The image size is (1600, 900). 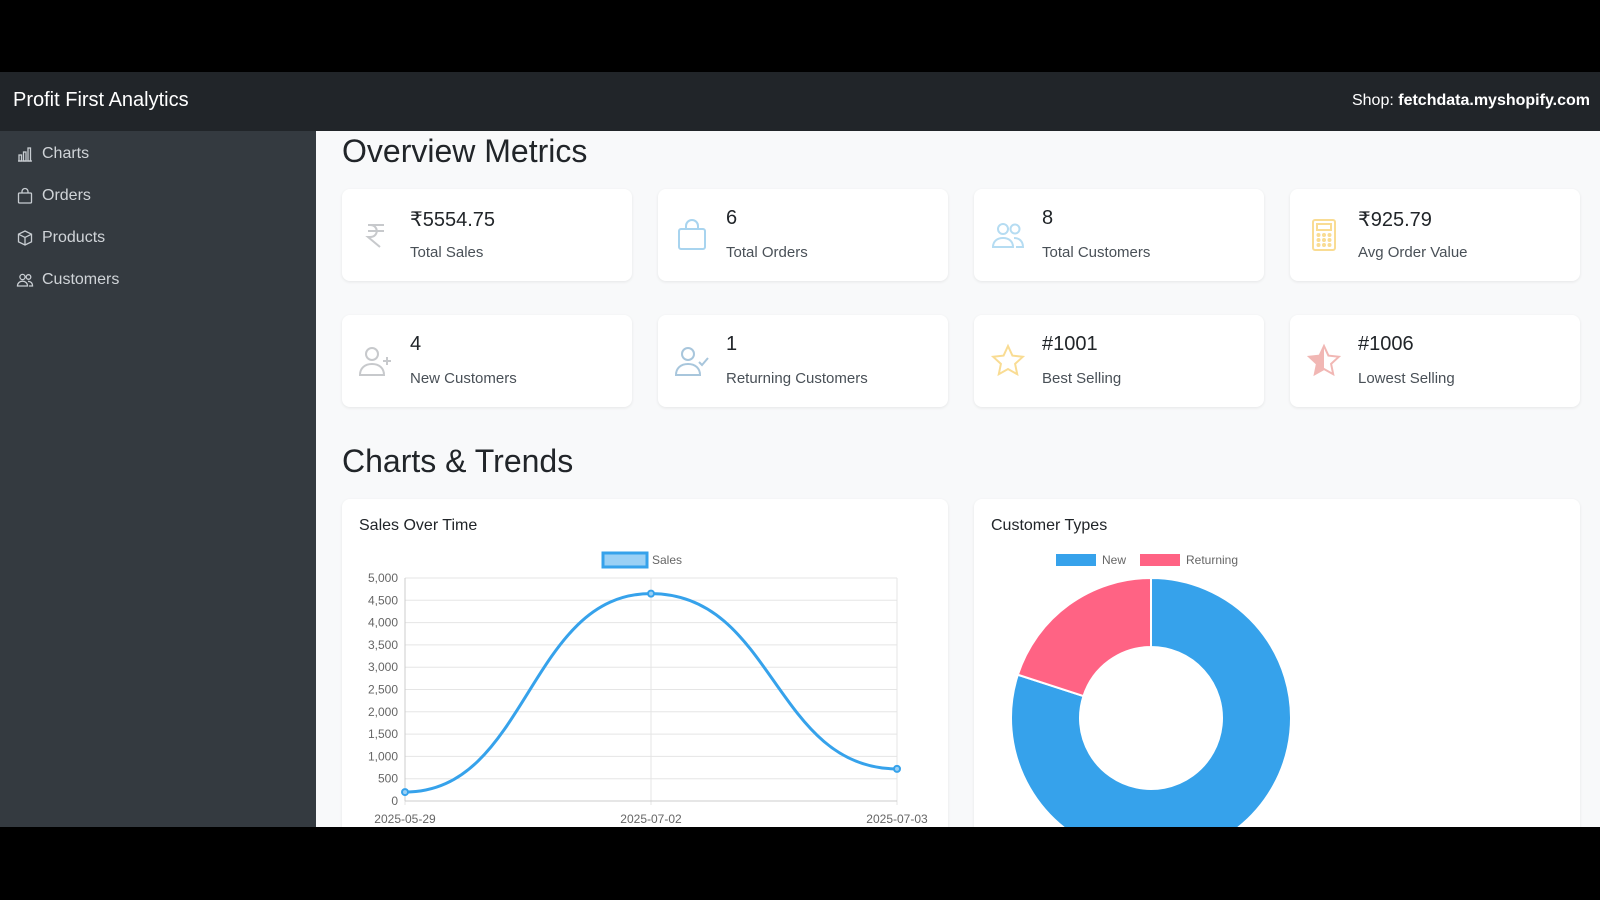 What do you see at coordinates (1212, 560) in the screenshot?
I see `legend-label-returning: Returning` at bounding box center [1212, 560].